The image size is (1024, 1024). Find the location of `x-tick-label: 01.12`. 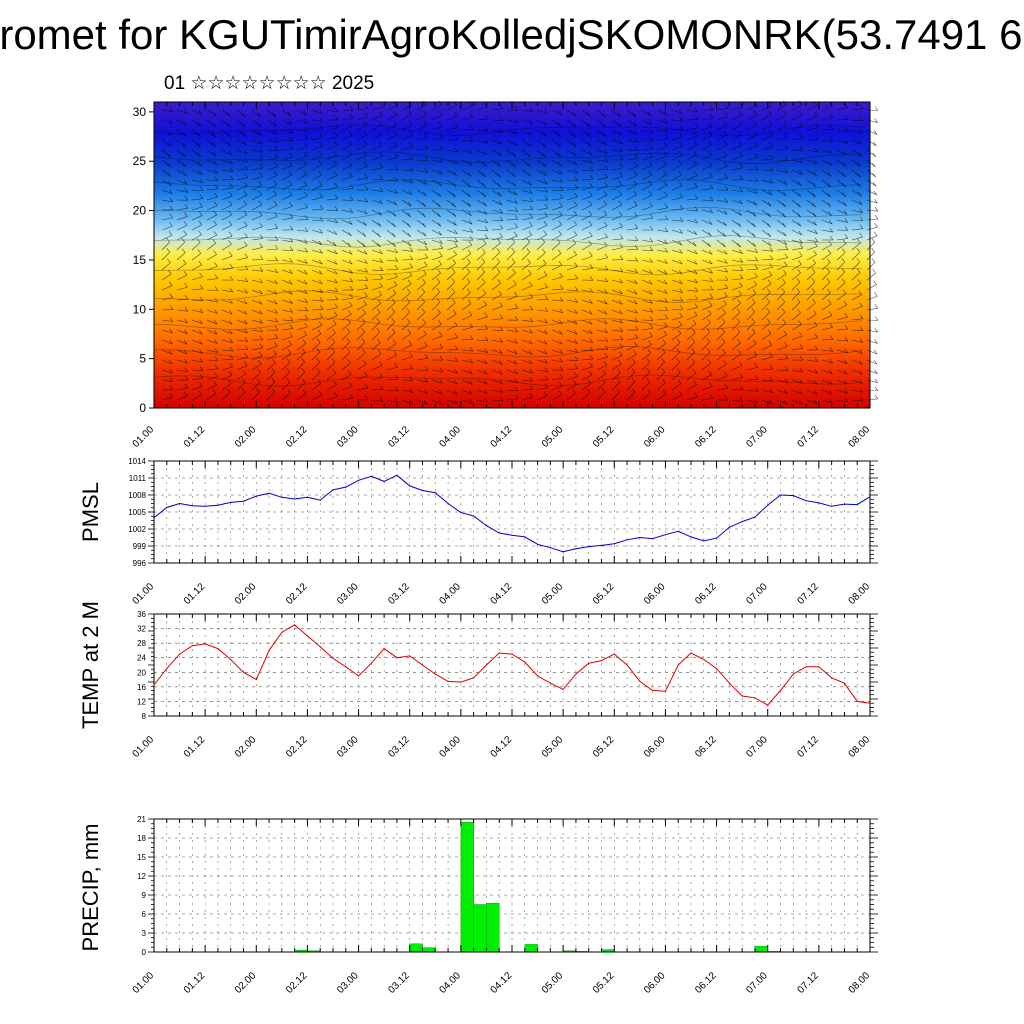

x-tick-label: 01.12 is located at coordinates (195, 594).